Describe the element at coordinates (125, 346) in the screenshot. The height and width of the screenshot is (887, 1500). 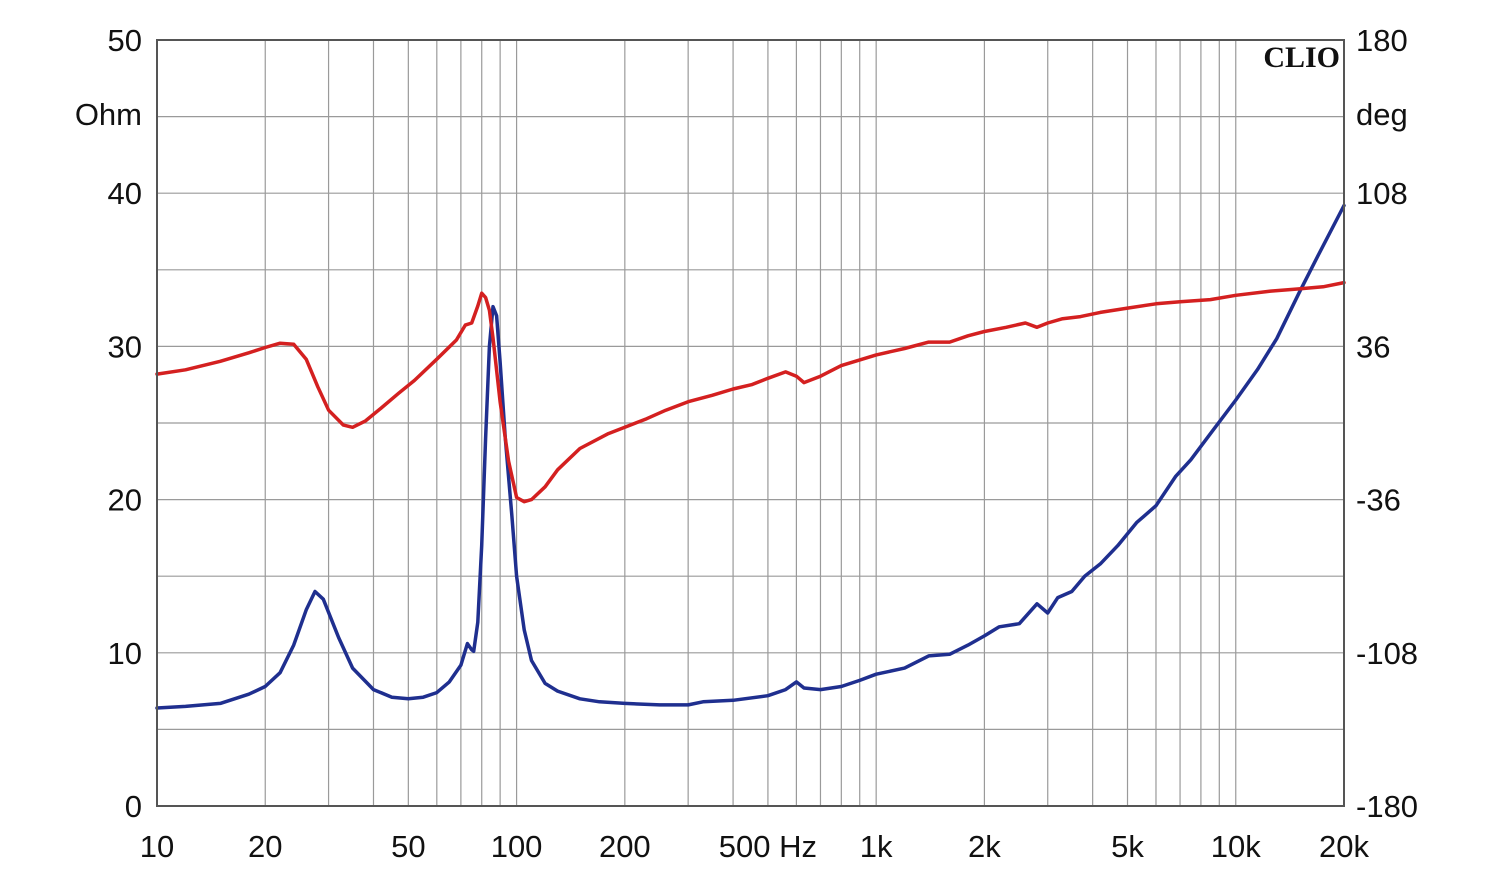
I see `left-tick-label: 30` at that location.